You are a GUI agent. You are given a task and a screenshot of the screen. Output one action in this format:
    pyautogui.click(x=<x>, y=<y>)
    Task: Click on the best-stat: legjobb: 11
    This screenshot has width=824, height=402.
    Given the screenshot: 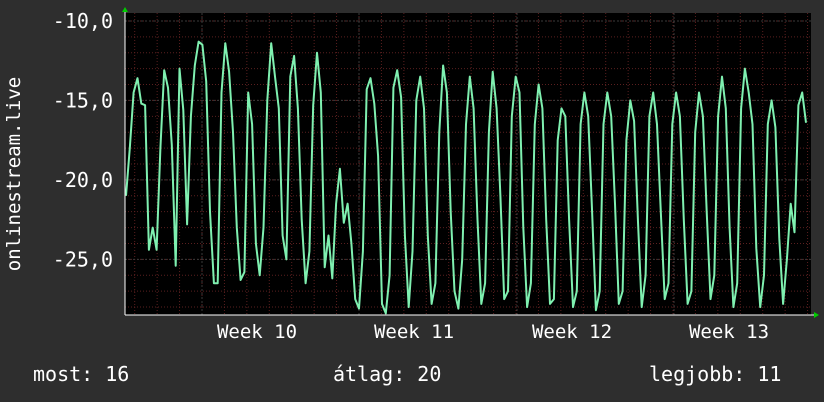 What is the action you would take?
    pyautogui.click(x=715, y=374)
    